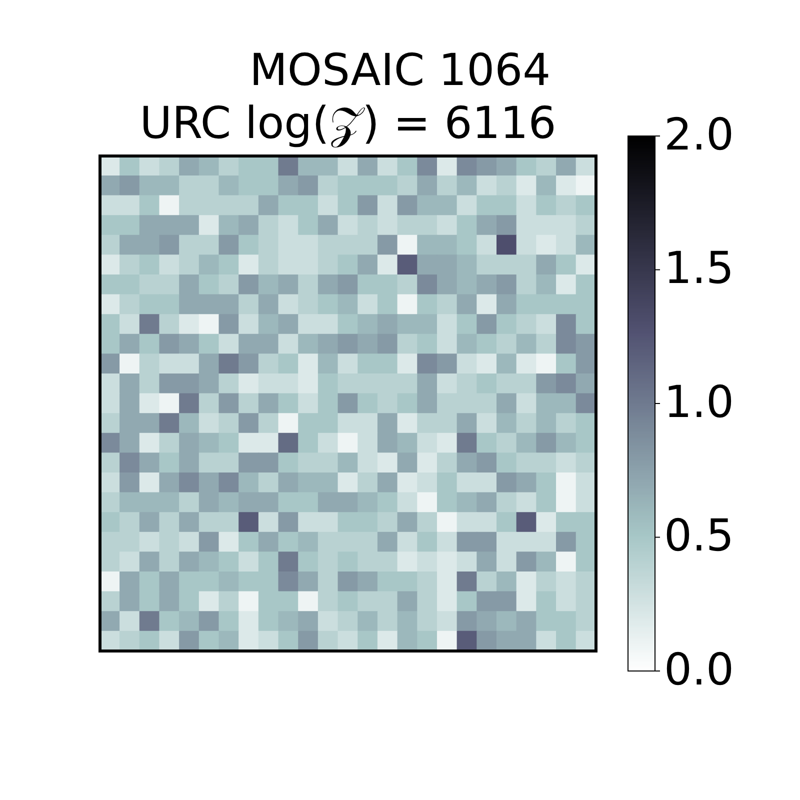 The height and width of the screenshot is (800, 800). Describe the element at coordinates (348, 123) in the screenshot. I see `chart-subtitle: URC log(𝒵) = 6116` at that location.